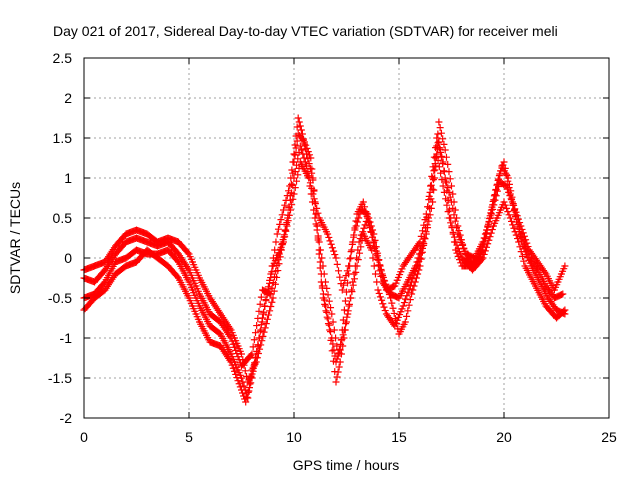 The width and height of the screenshot is (640, 485). Describe the element at coordinates (68, 178) in the screenshot. I see `y-tick-label: 1` at that location.